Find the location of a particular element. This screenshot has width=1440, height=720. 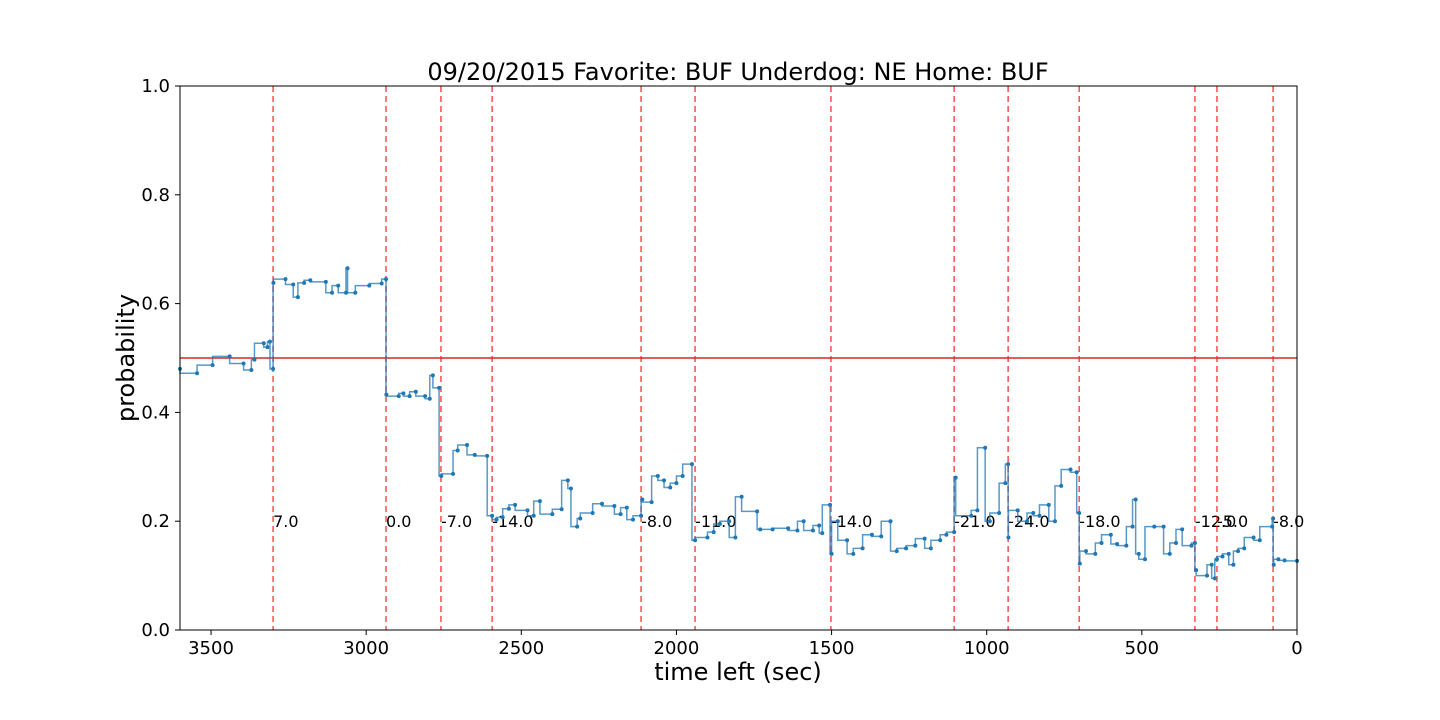

x-tick-label: 500 is located at coordinates (1142, 648).